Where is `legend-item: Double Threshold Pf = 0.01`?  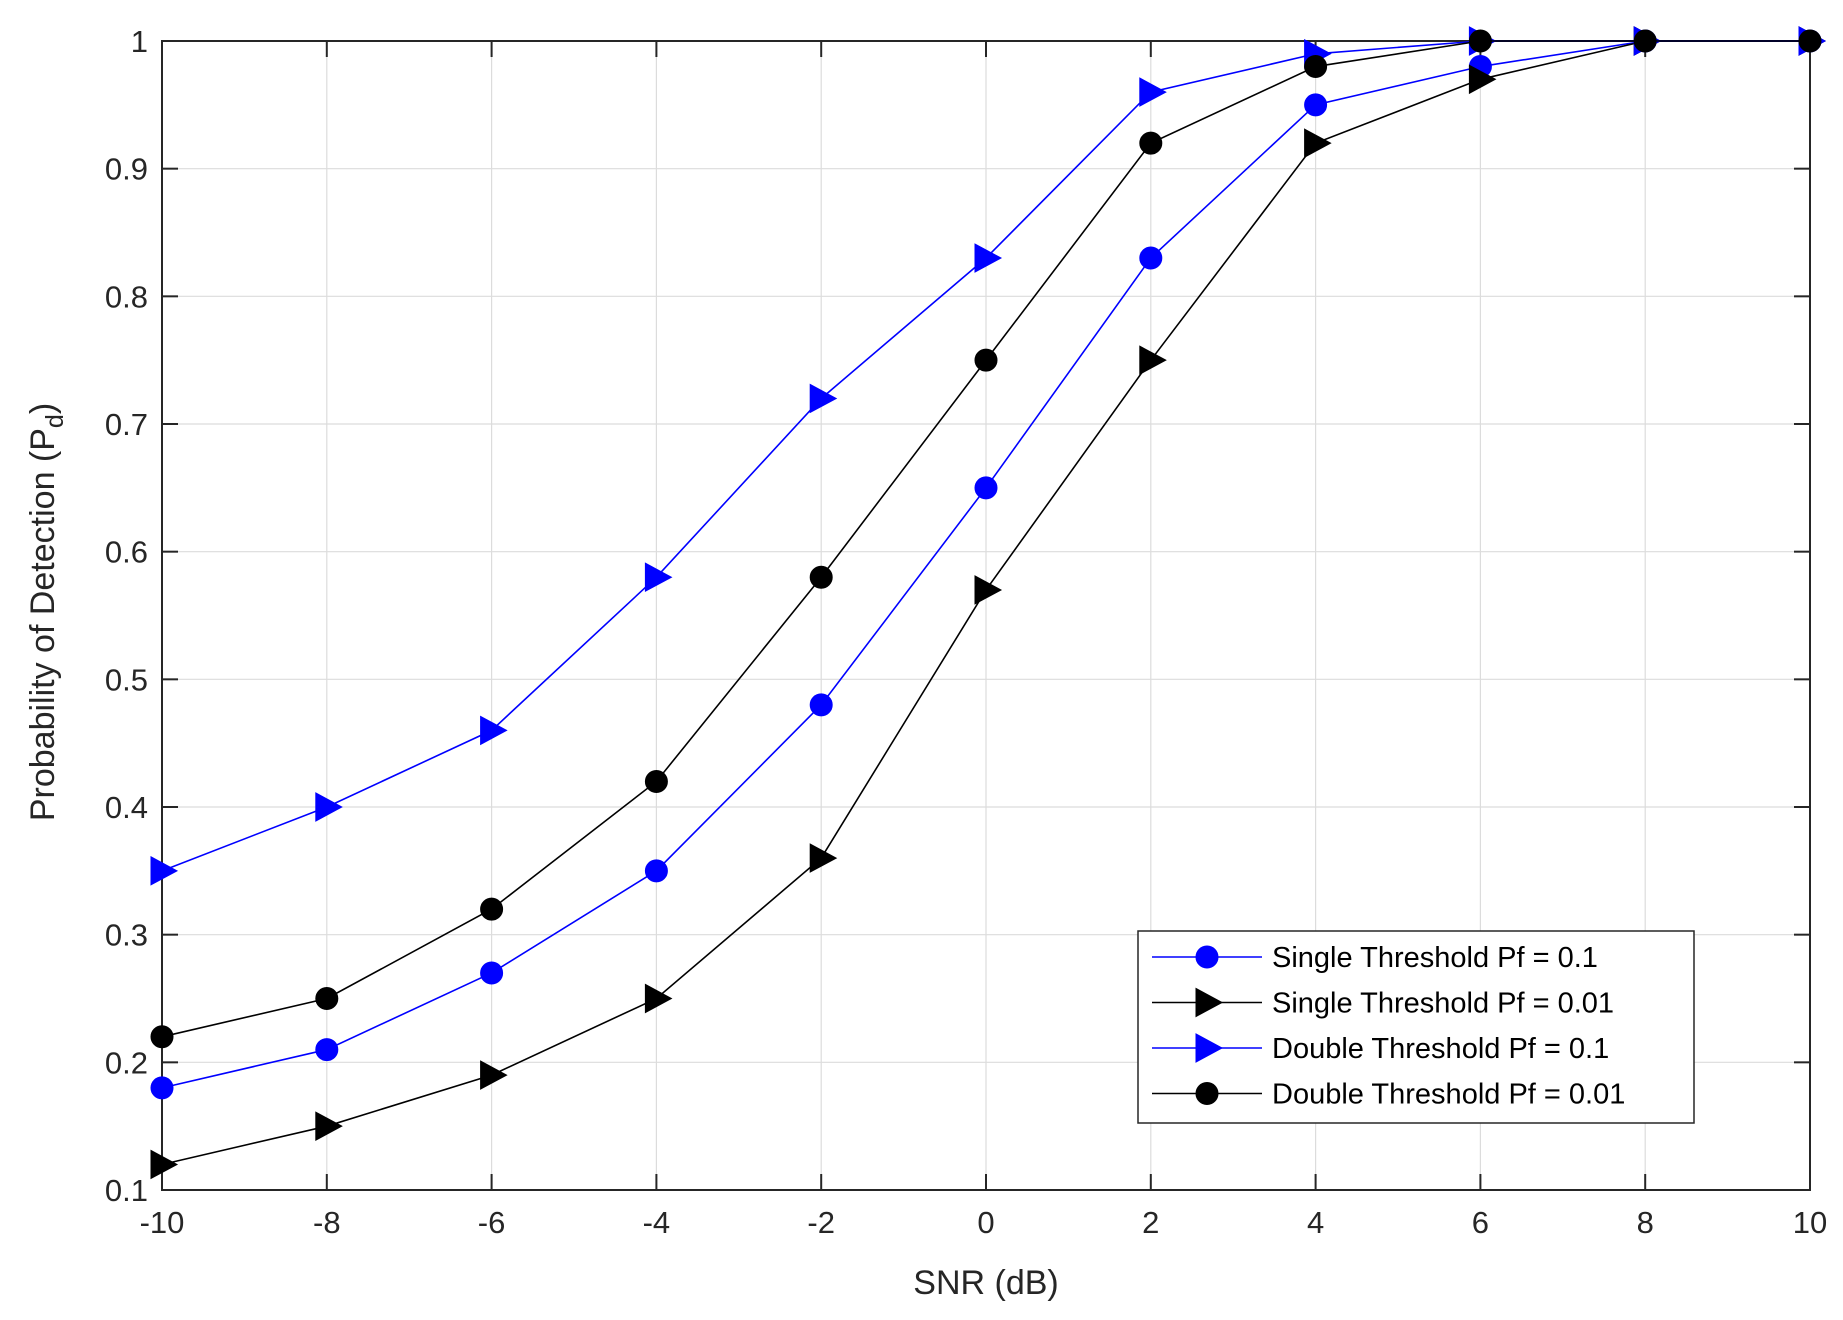
legend-item: Double Threshold Pf = 0.01 is located at coordinates (1388, 1095).